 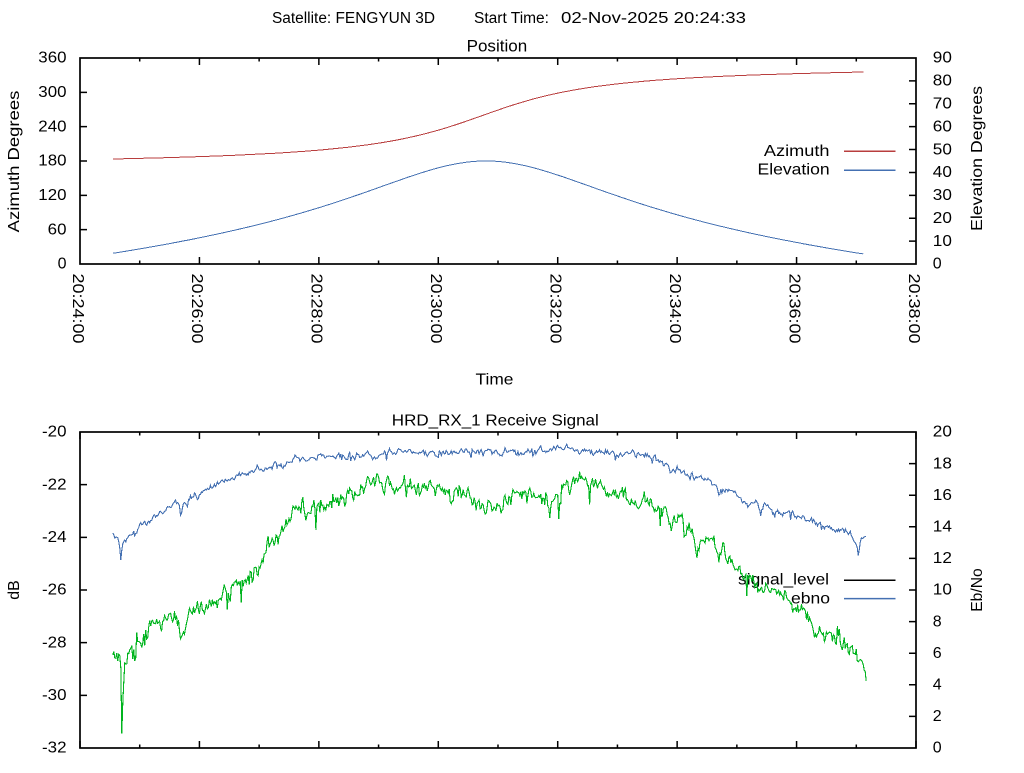 I want to click on svg-text: 120, so click(x=52, y=195).